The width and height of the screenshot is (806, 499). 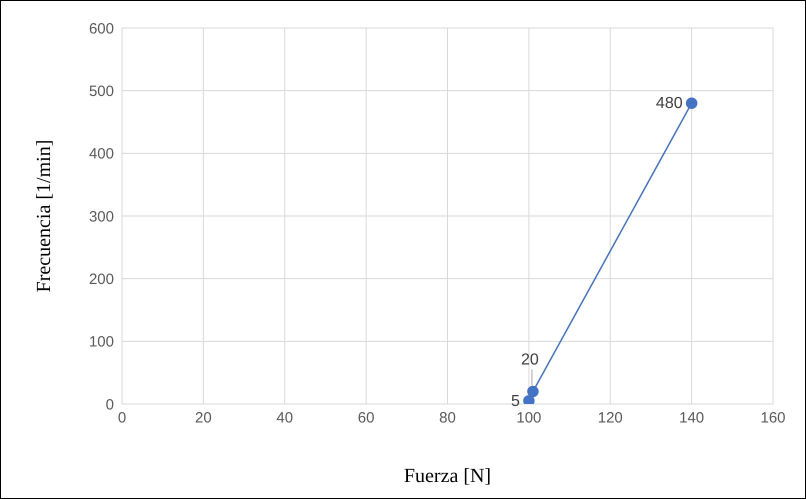 I want to click on y-tick-label: 100, so click(x=101, y=342).